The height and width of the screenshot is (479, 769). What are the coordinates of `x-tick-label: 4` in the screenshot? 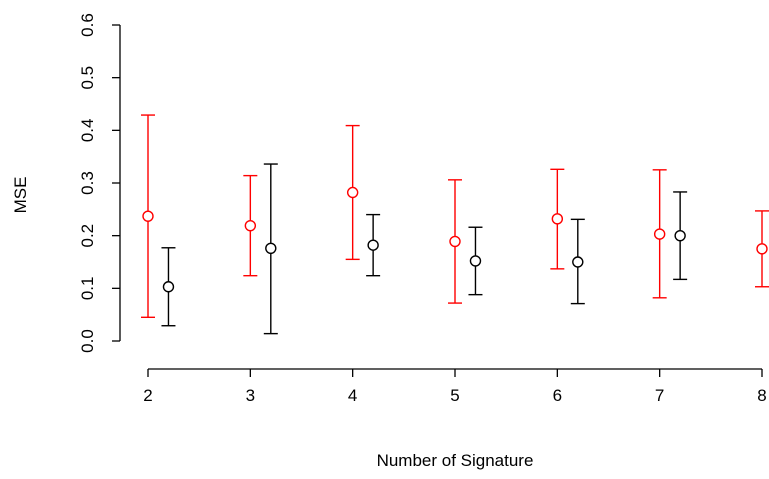 It's located at (352, 395).